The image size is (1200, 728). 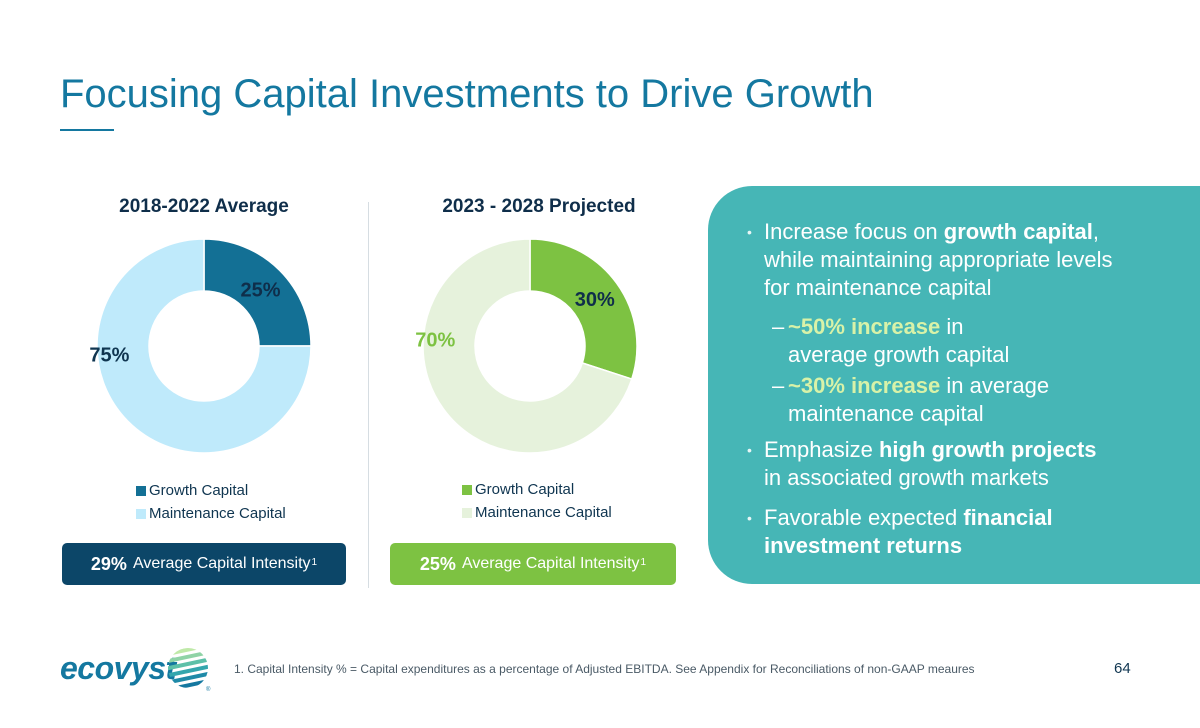 I want to click on donut-value-label: 70%, so click(x=435, y=340).